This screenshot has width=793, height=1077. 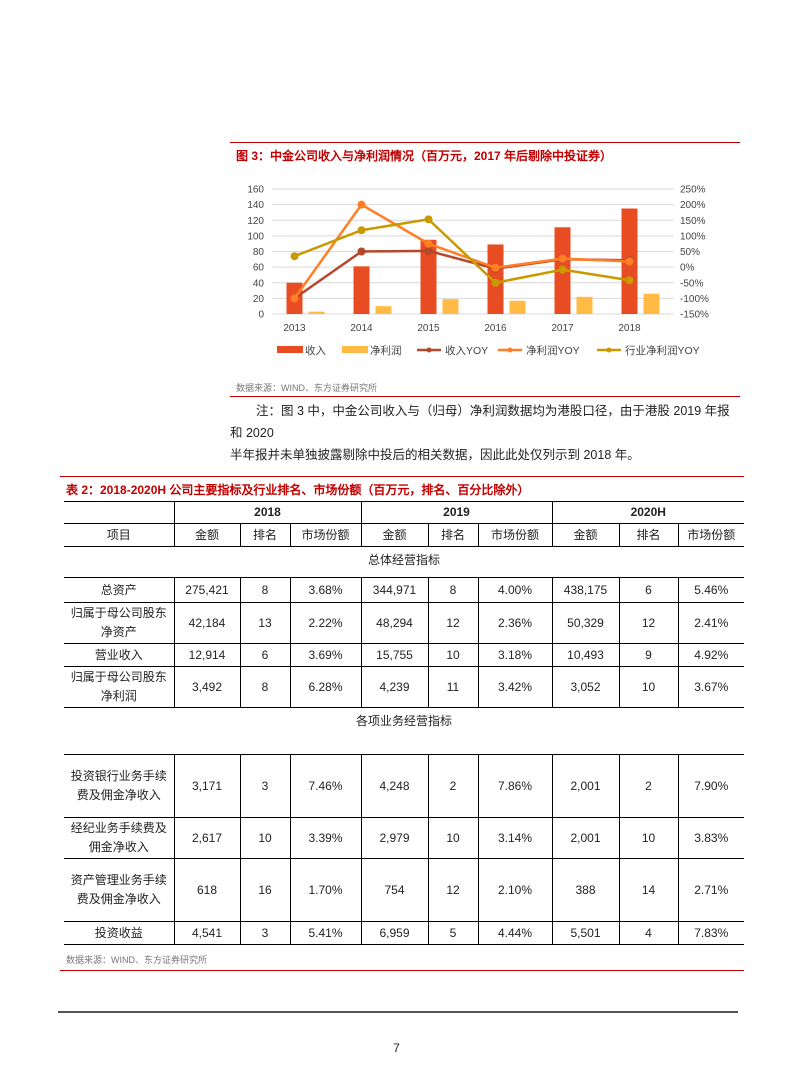 I want to click on cell-rank: 14, so click(x=648, y=890).